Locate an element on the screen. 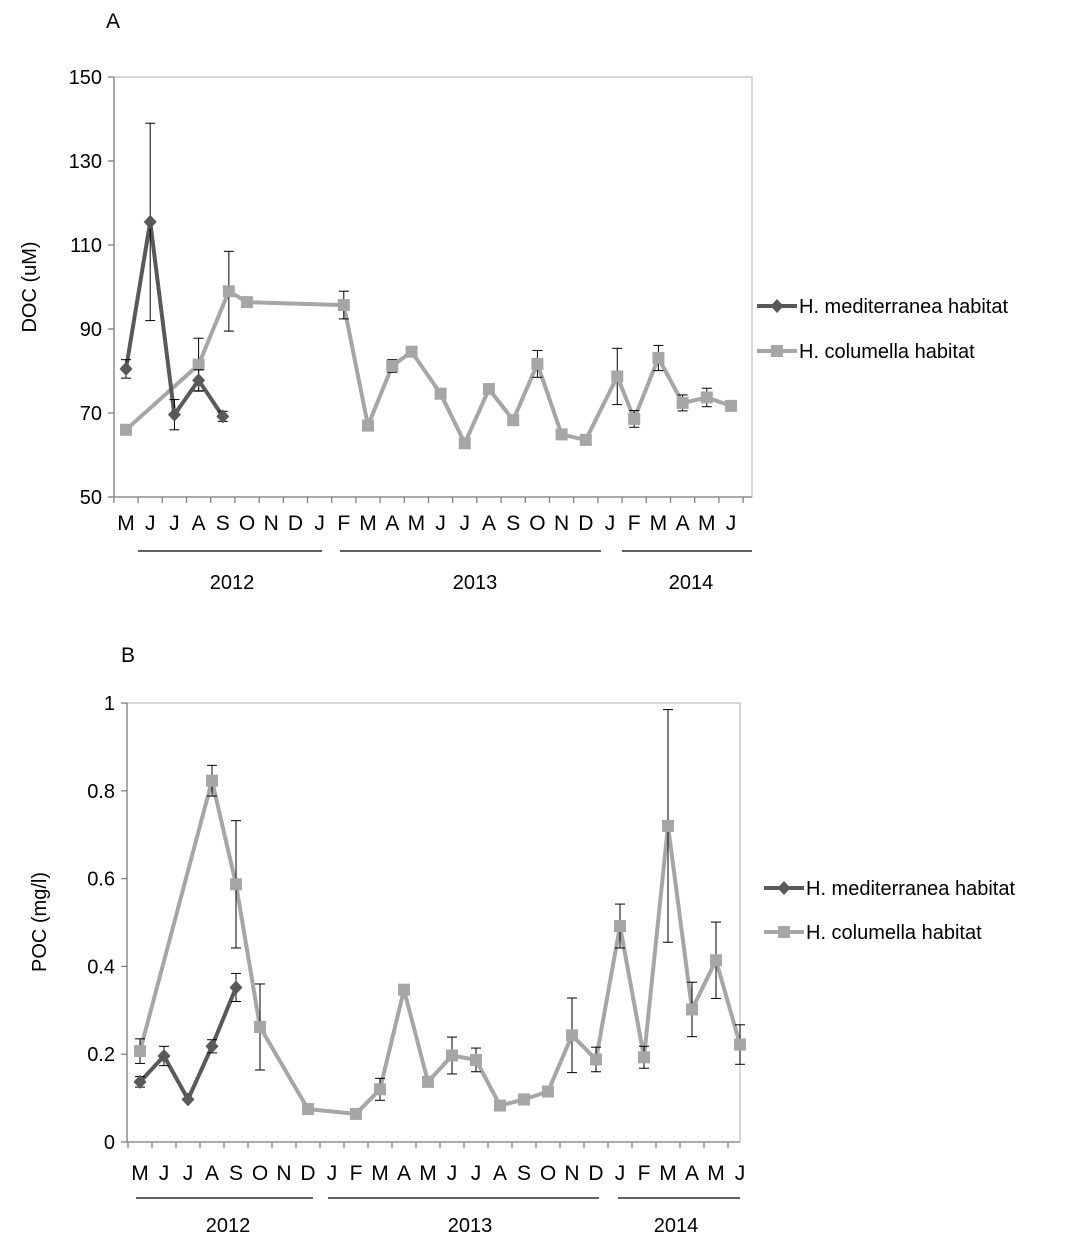  y-tick-label: 150 is located at coordinates (85, 78).